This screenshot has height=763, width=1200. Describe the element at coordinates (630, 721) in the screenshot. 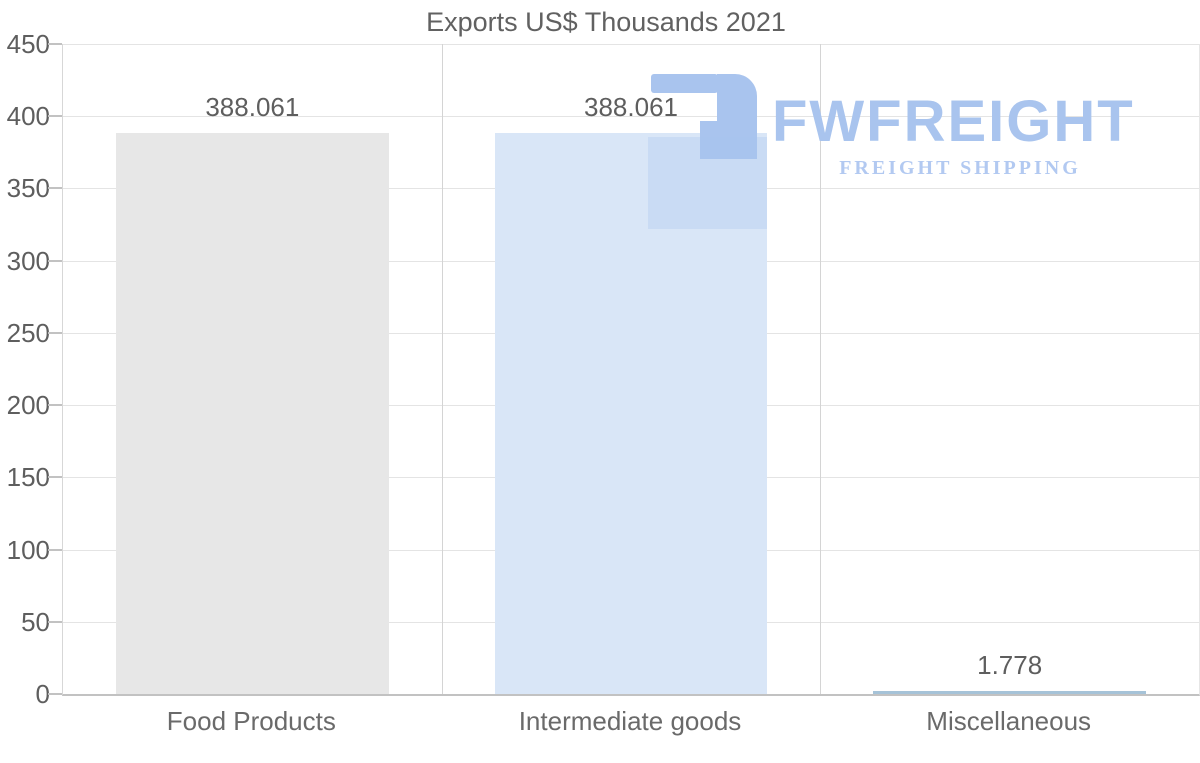

I see `x-axis-label: Intermediate goods` at that location.